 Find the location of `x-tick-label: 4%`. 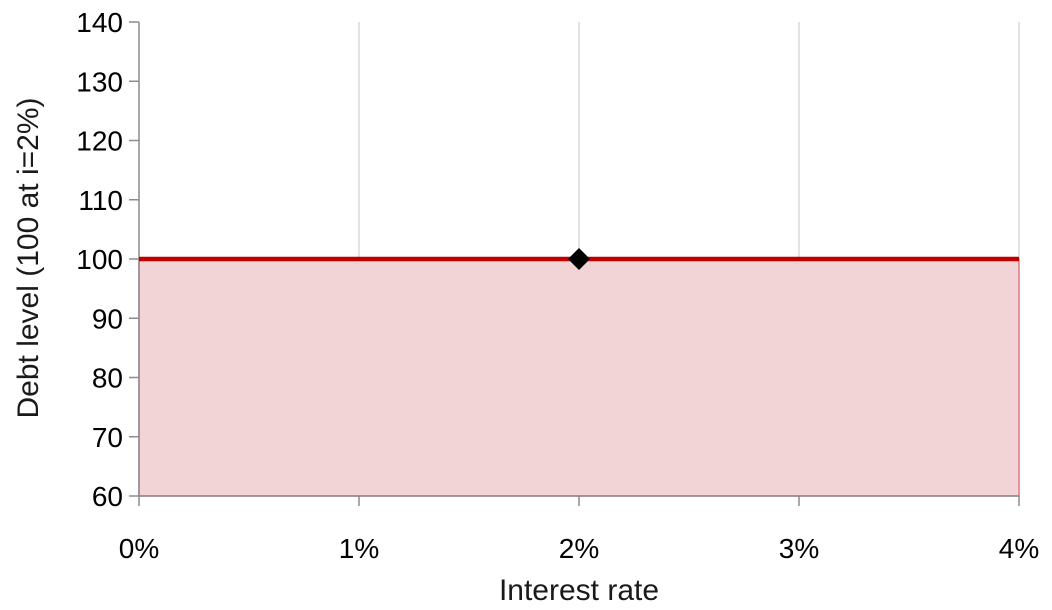

x-tick-label: 4% is located at coordinates (1019, 548).